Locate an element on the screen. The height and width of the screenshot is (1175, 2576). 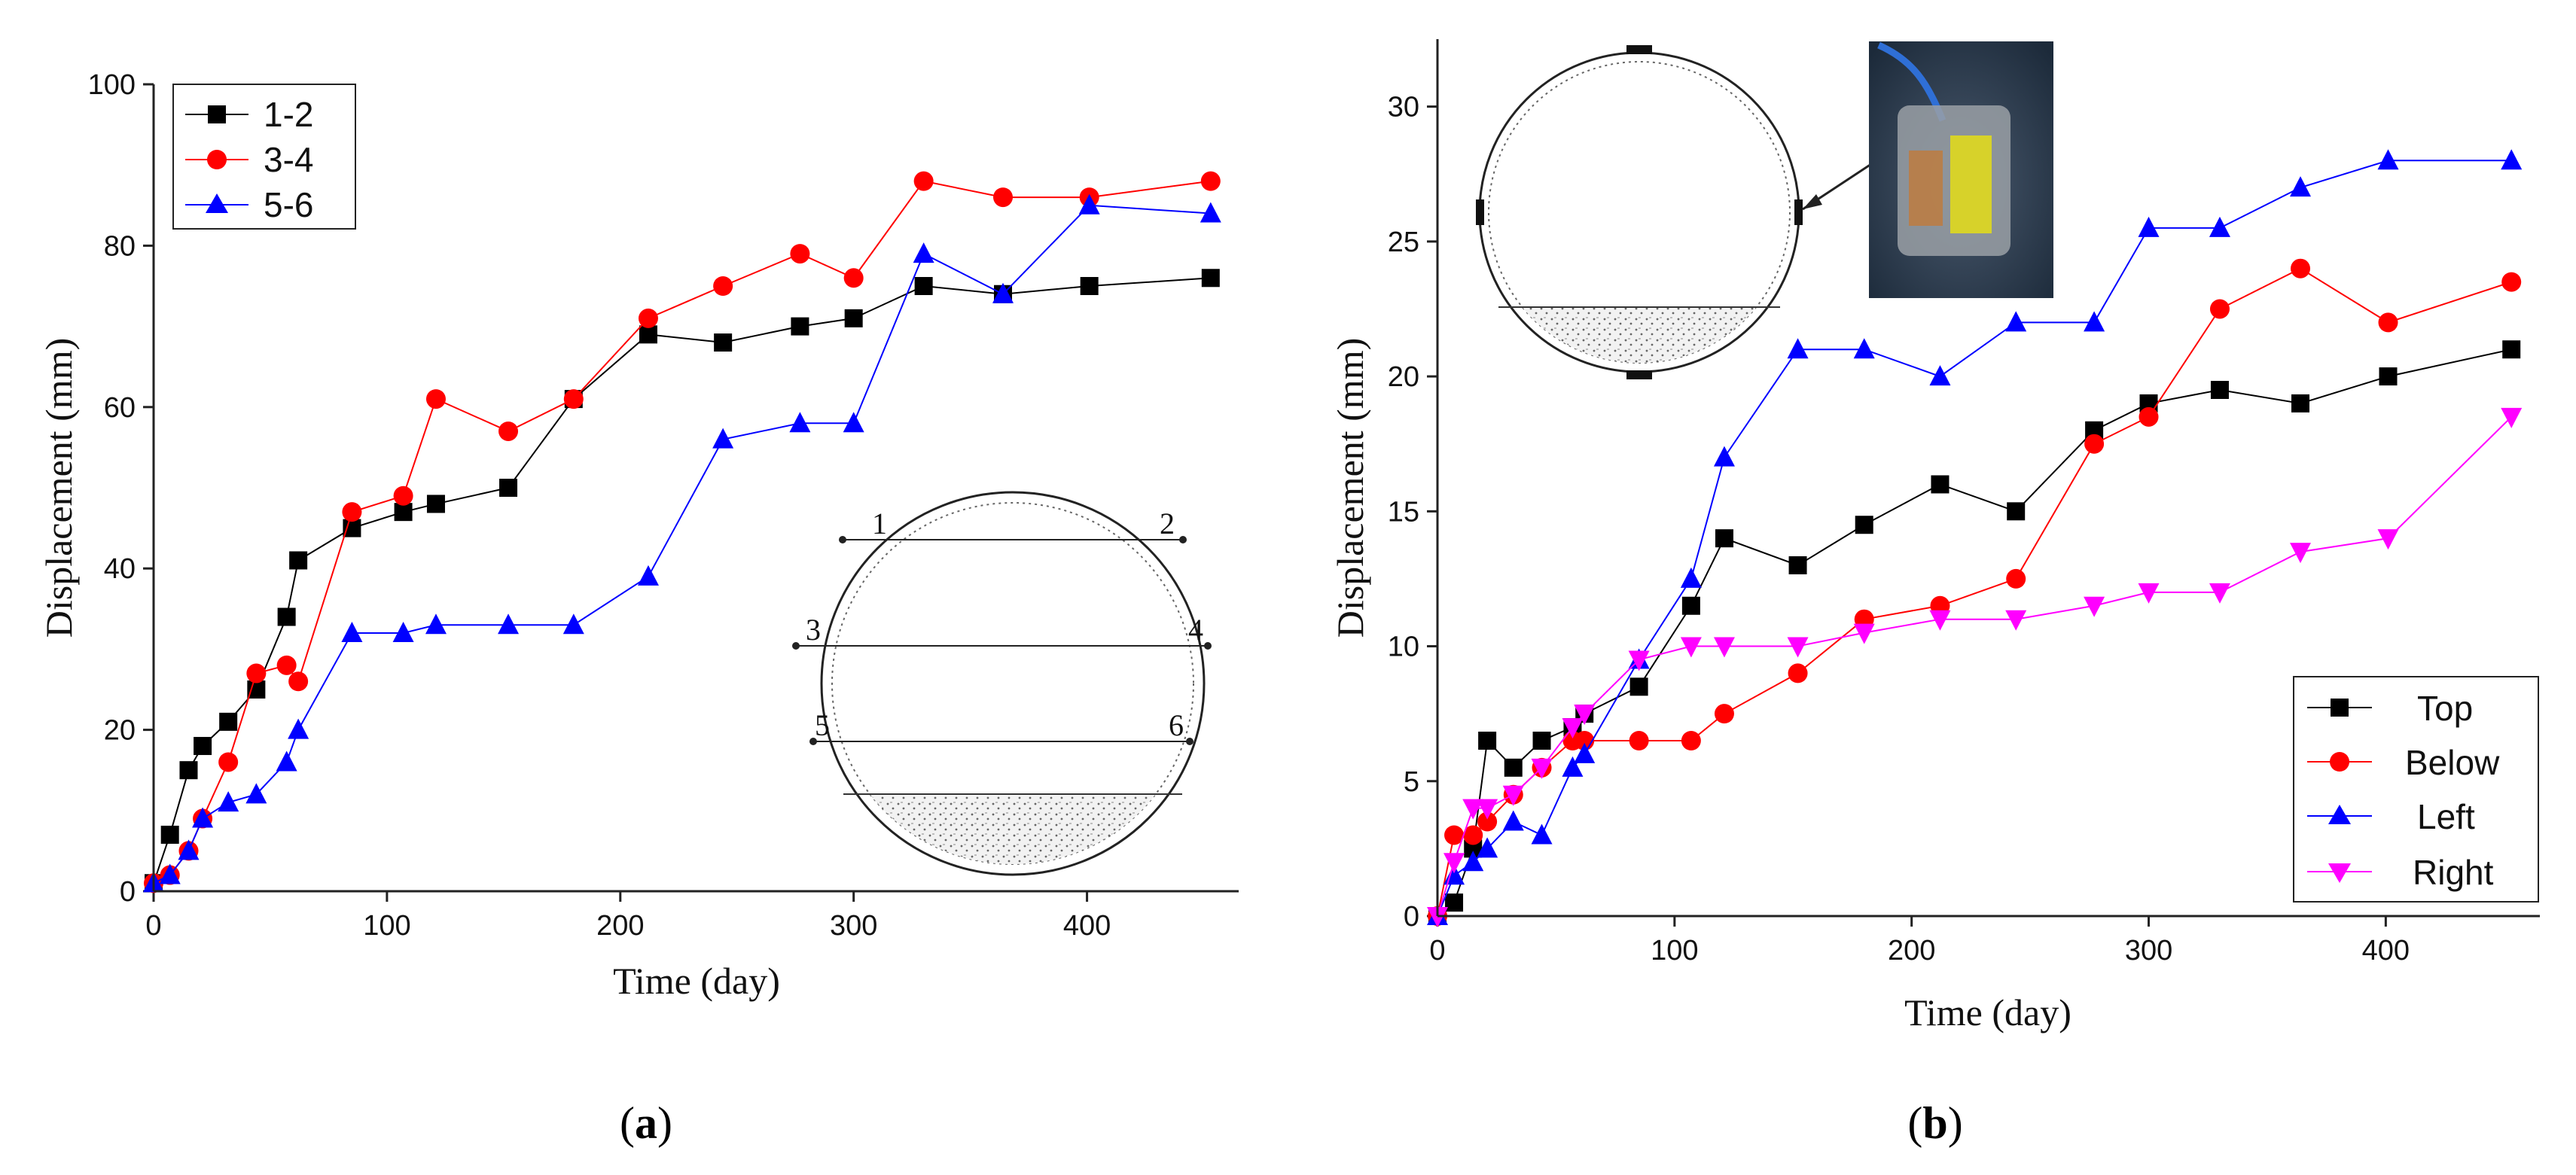
a-x-tick-label: 200 is located at coordinates (620, 926).